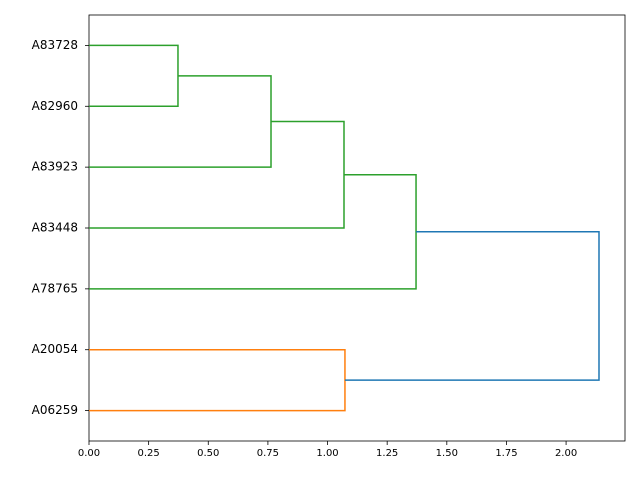 Image resolution: width=640 pixels, height=480 pixels. I want to click on x-tick-label: 1.25, so click(387, 453).